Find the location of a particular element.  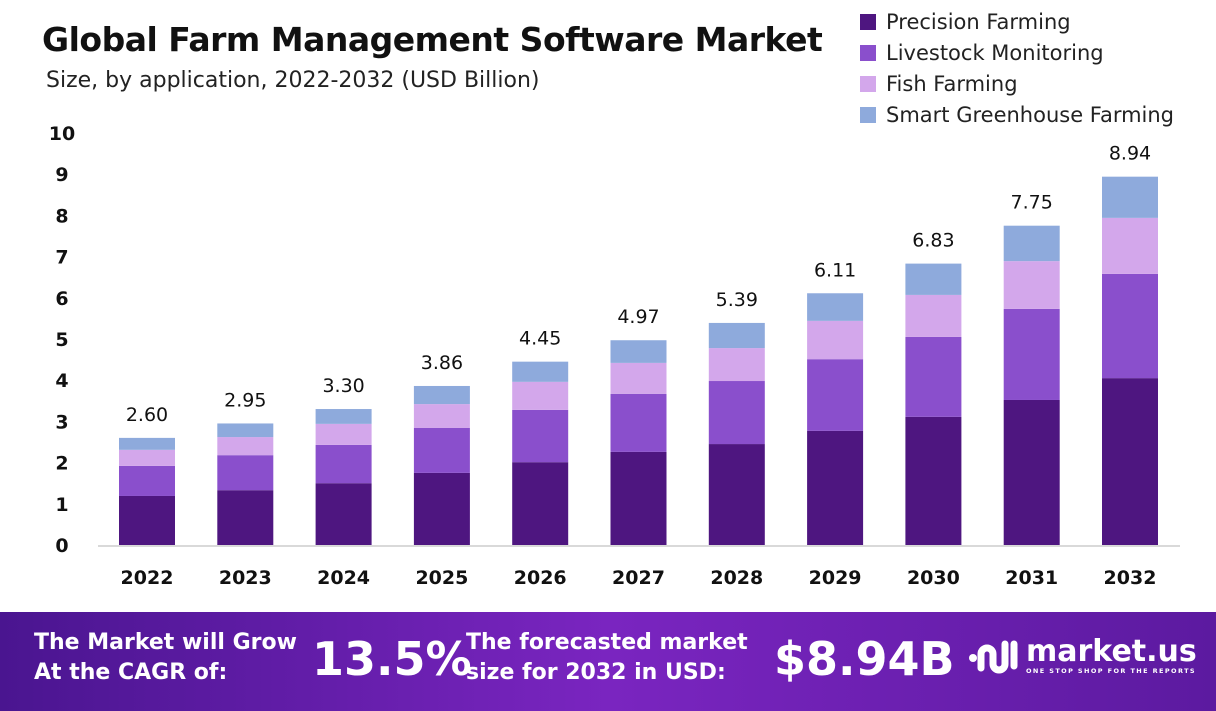

legend-label: Smart Greenhouse Farming is located at coordinates (1030, 114).